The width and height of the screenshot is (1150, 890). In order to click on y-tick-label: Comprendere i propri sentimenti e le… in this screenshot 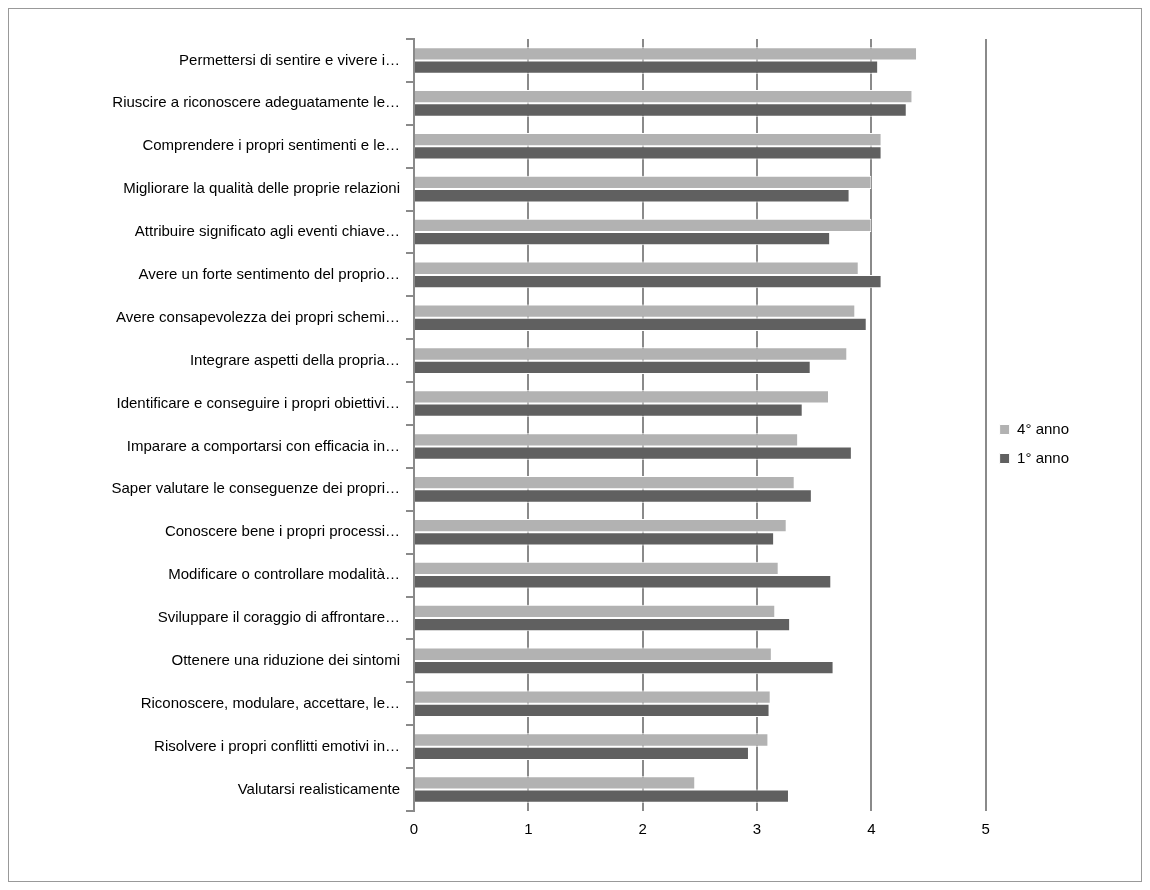, I will do `click(271, 145)`.